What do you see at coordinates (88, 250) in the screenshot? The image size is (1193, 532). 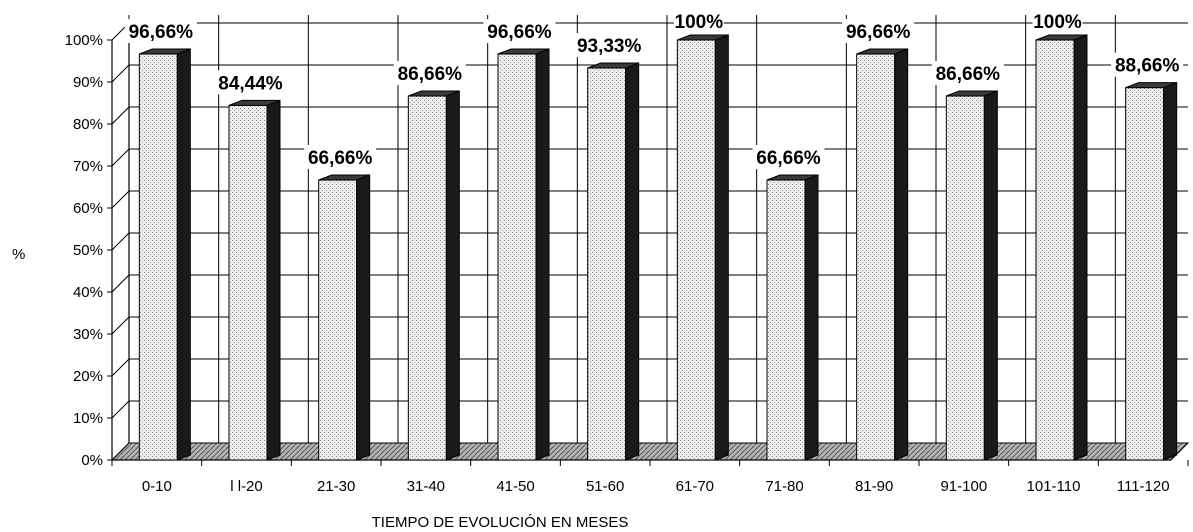 I see `y-tick-label: 50%` at bounding box center [88, 250].